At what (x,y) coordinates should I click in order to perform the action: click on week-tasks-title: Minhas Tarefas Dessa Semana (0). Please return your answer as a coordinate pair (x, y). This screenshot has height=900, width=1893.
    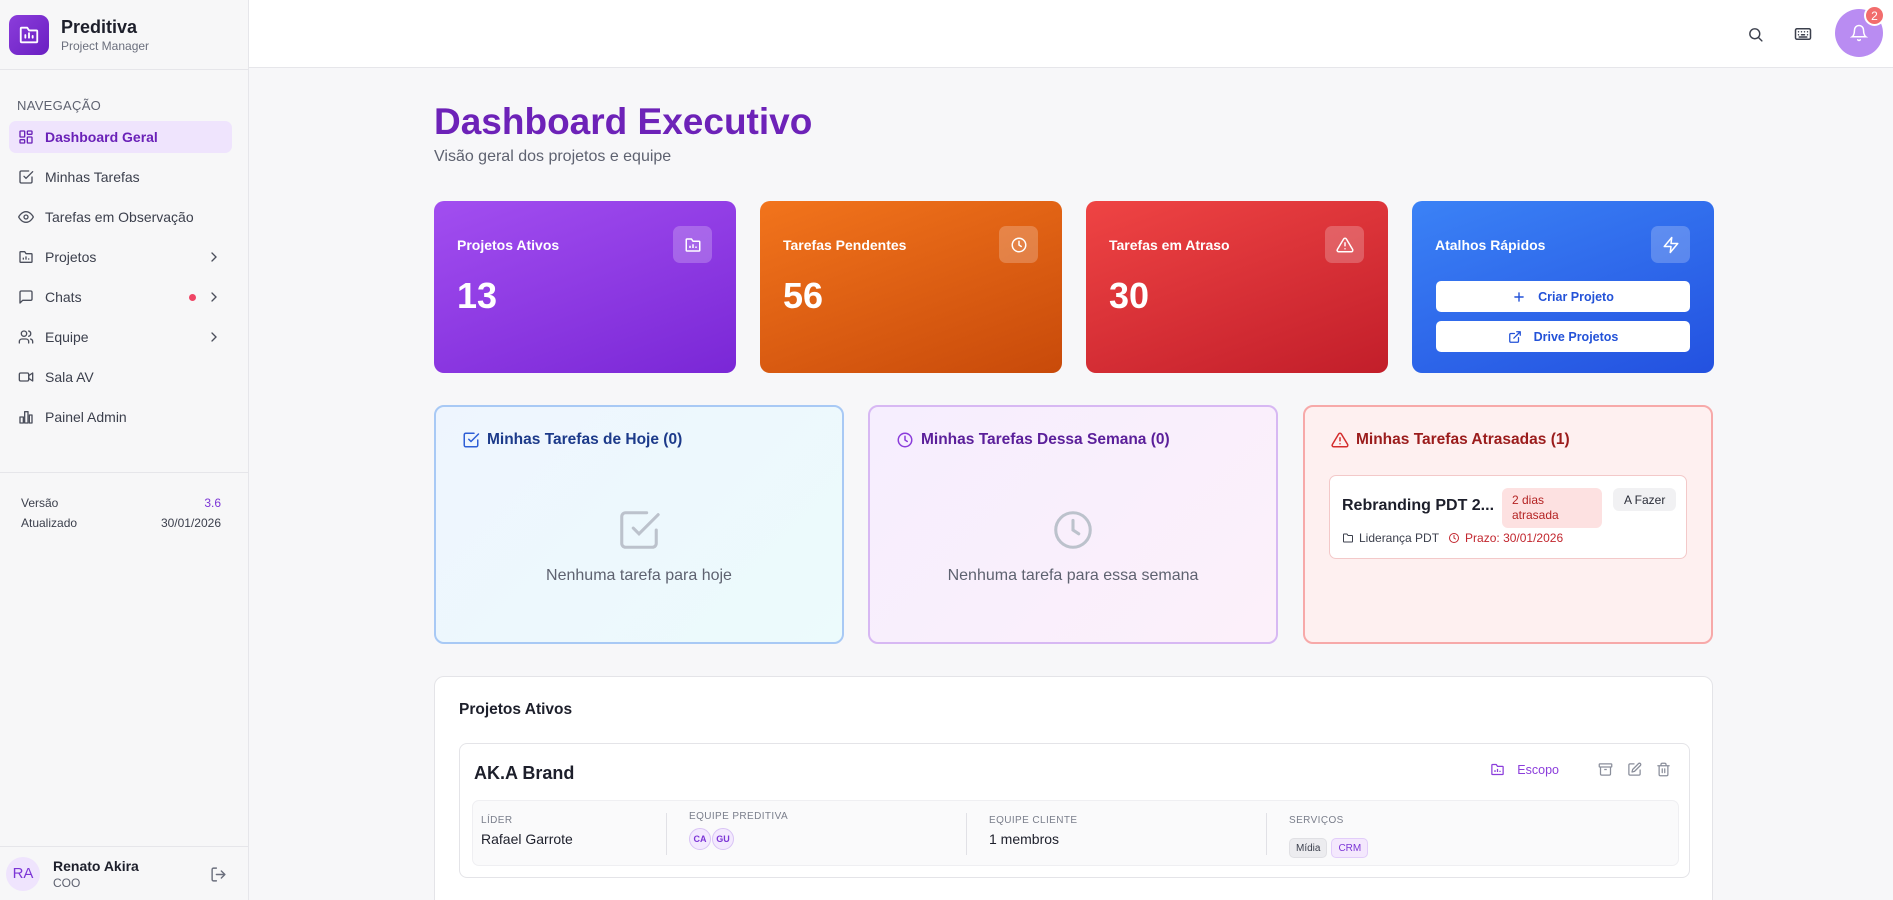
    Looking at the image, I should click on (1045, 439).